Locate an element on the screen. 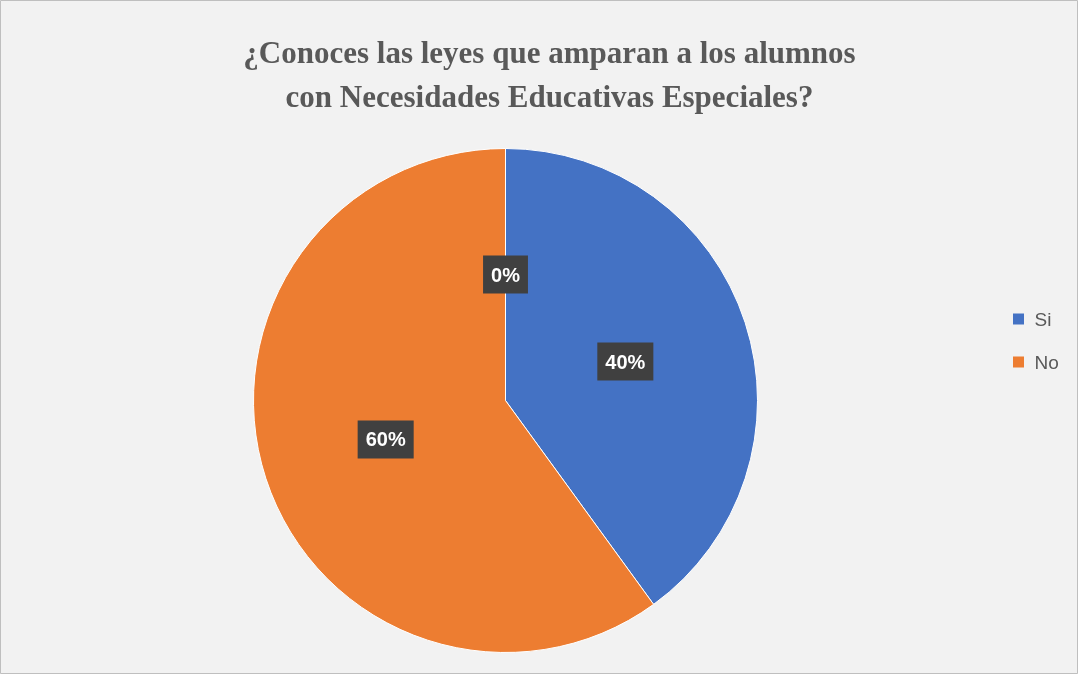 The image size is (1078, 674). legend-label: Si is located at coordinates (1043, 319).